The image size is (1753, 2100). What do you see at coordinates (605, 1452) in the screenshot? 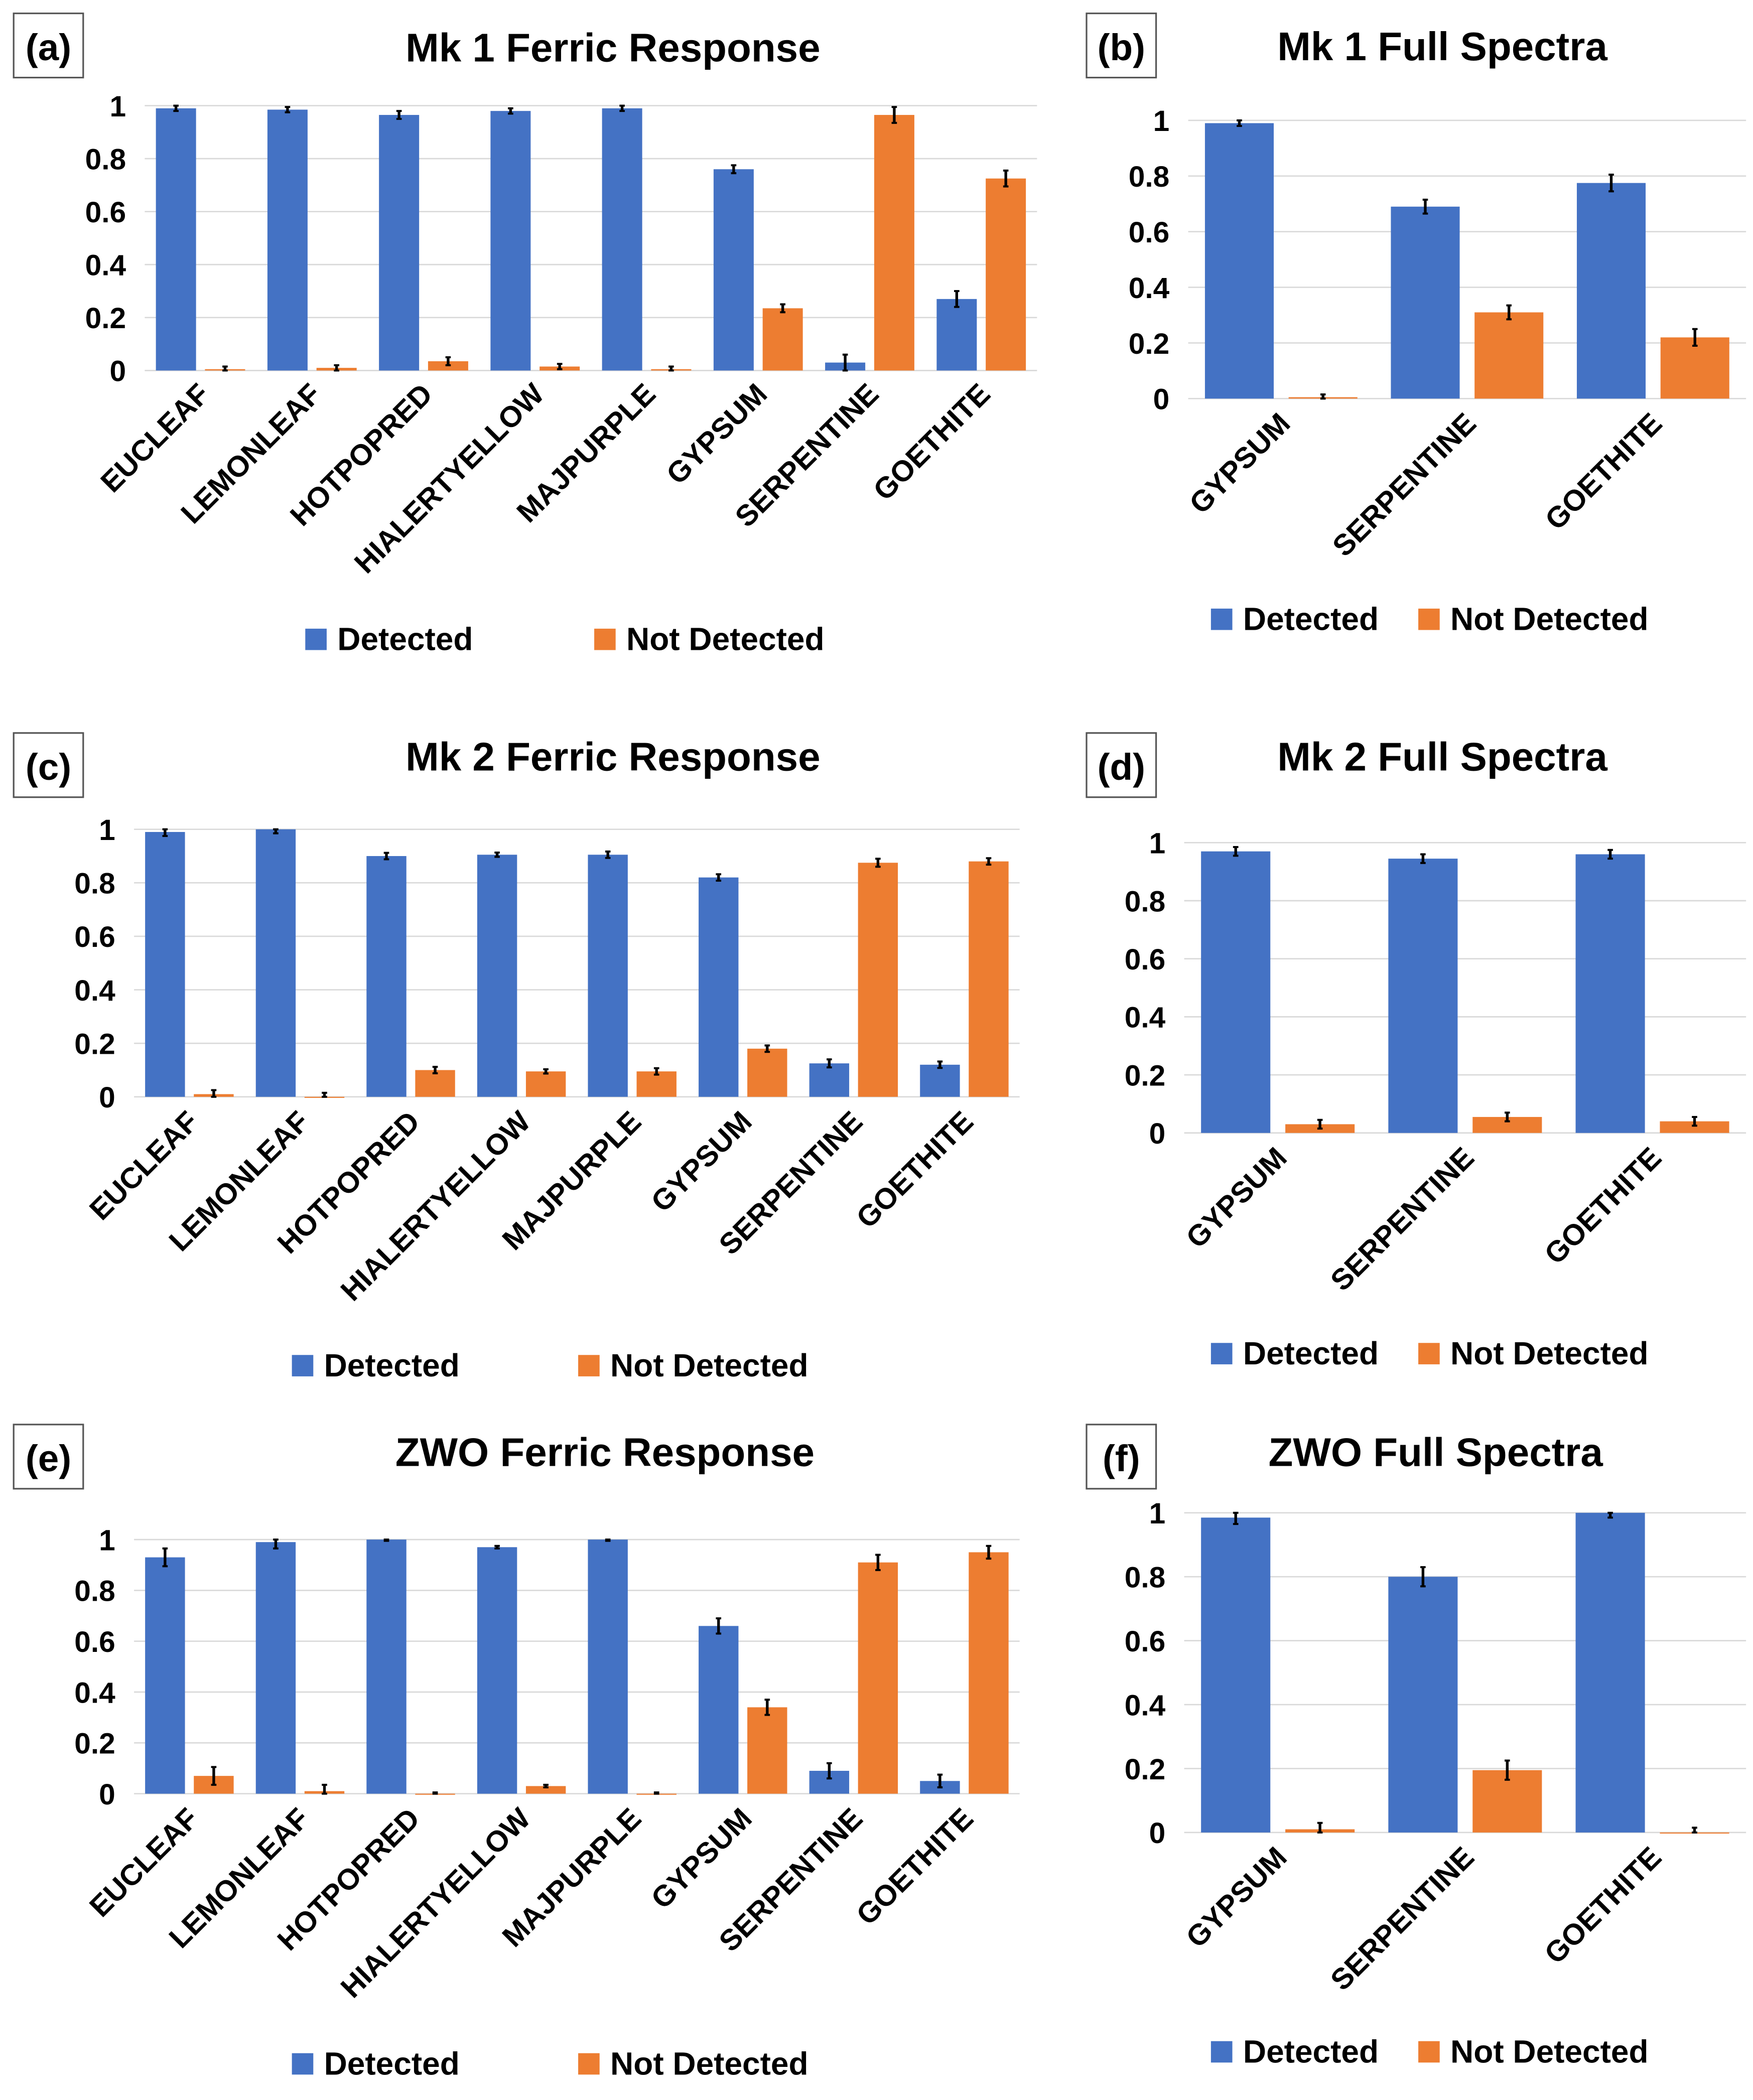
I see `chart-title: ZWO Ferric Response` at bounding box center [605, 1452].